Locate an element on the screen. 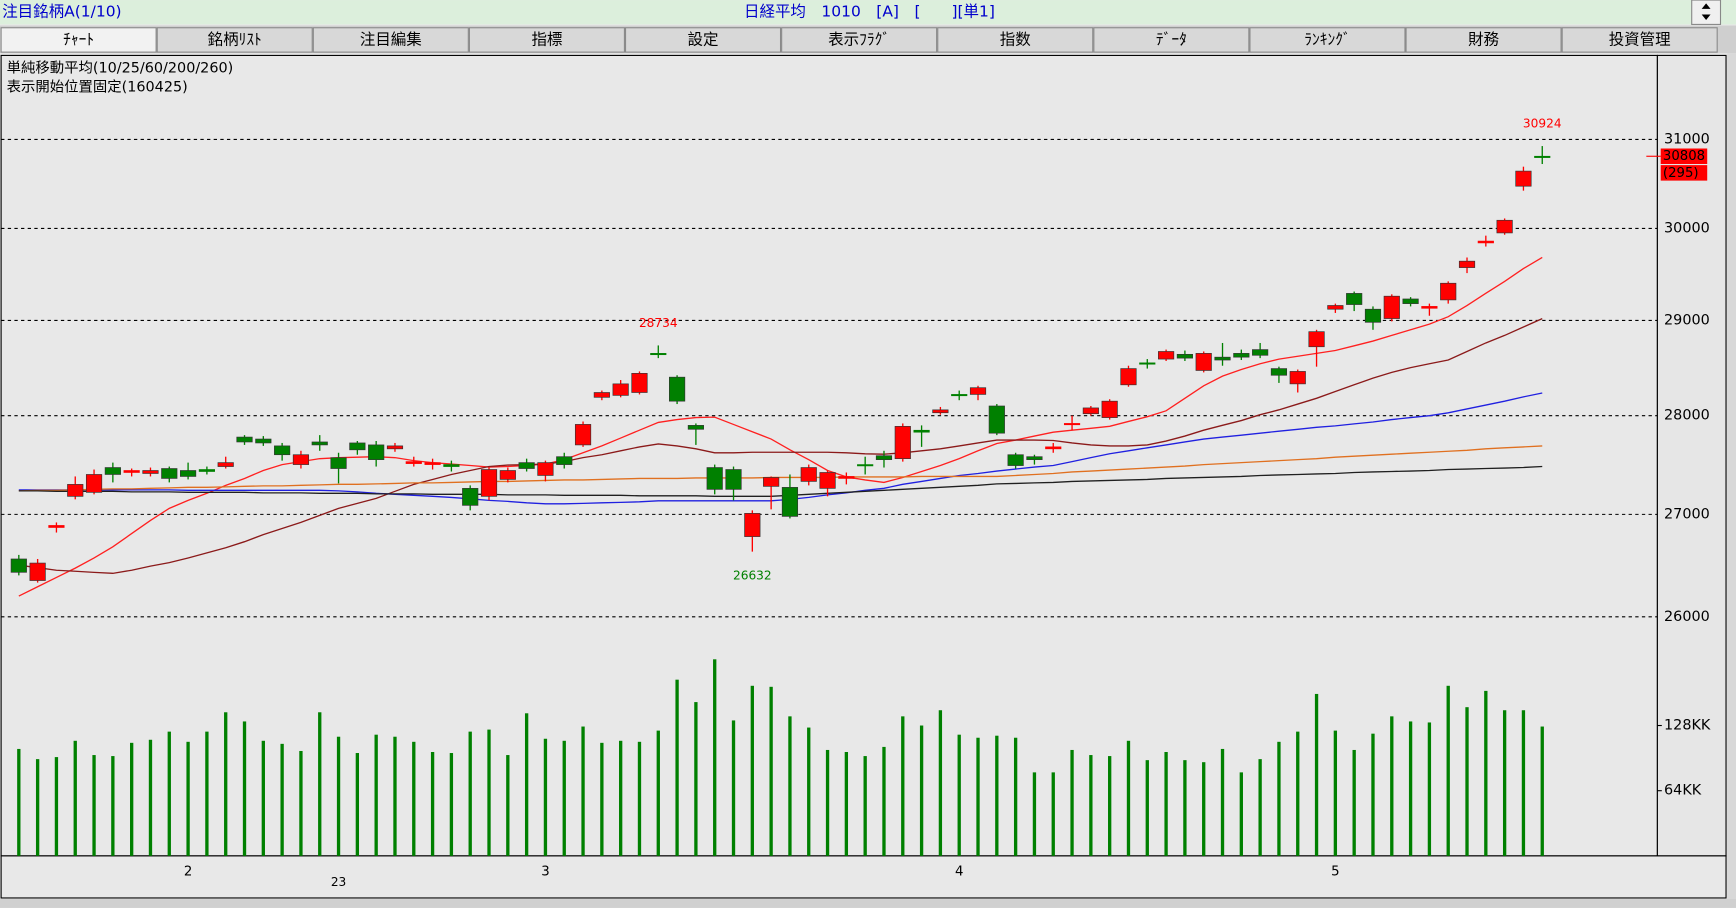 The height and width of the screenshot is (908, 1736). axis-area is located at coordinates (1691, 455).